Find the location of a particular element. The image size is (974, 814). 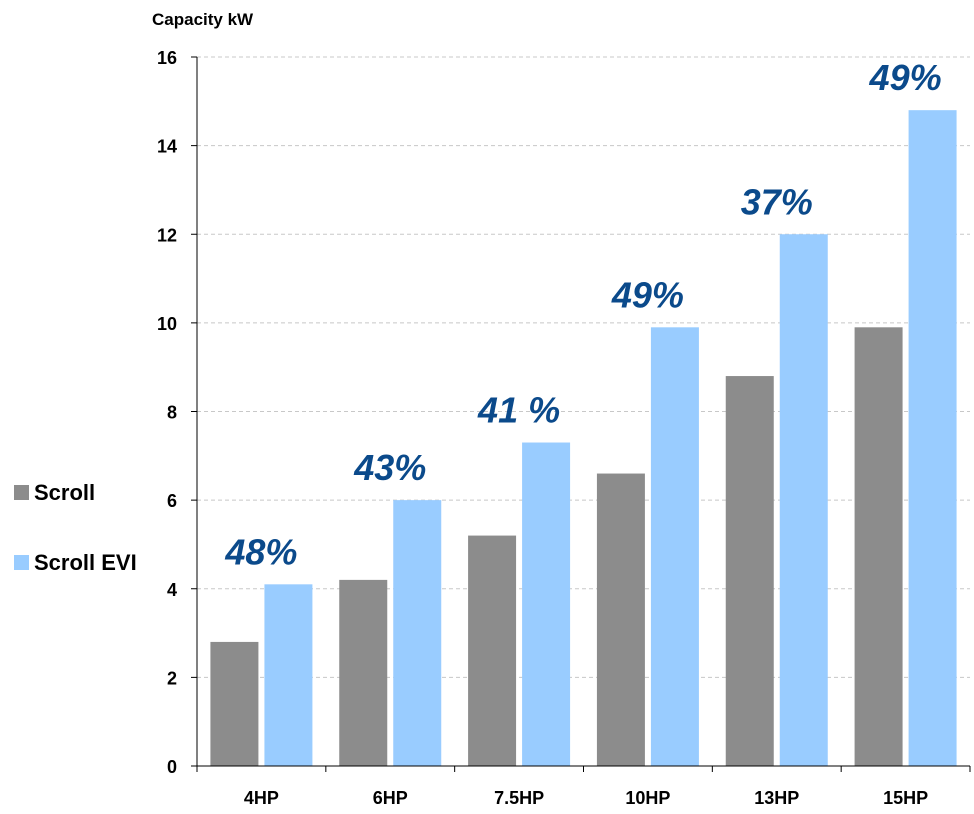

y-tick-label: 14 is located at coordinates (167, 147).